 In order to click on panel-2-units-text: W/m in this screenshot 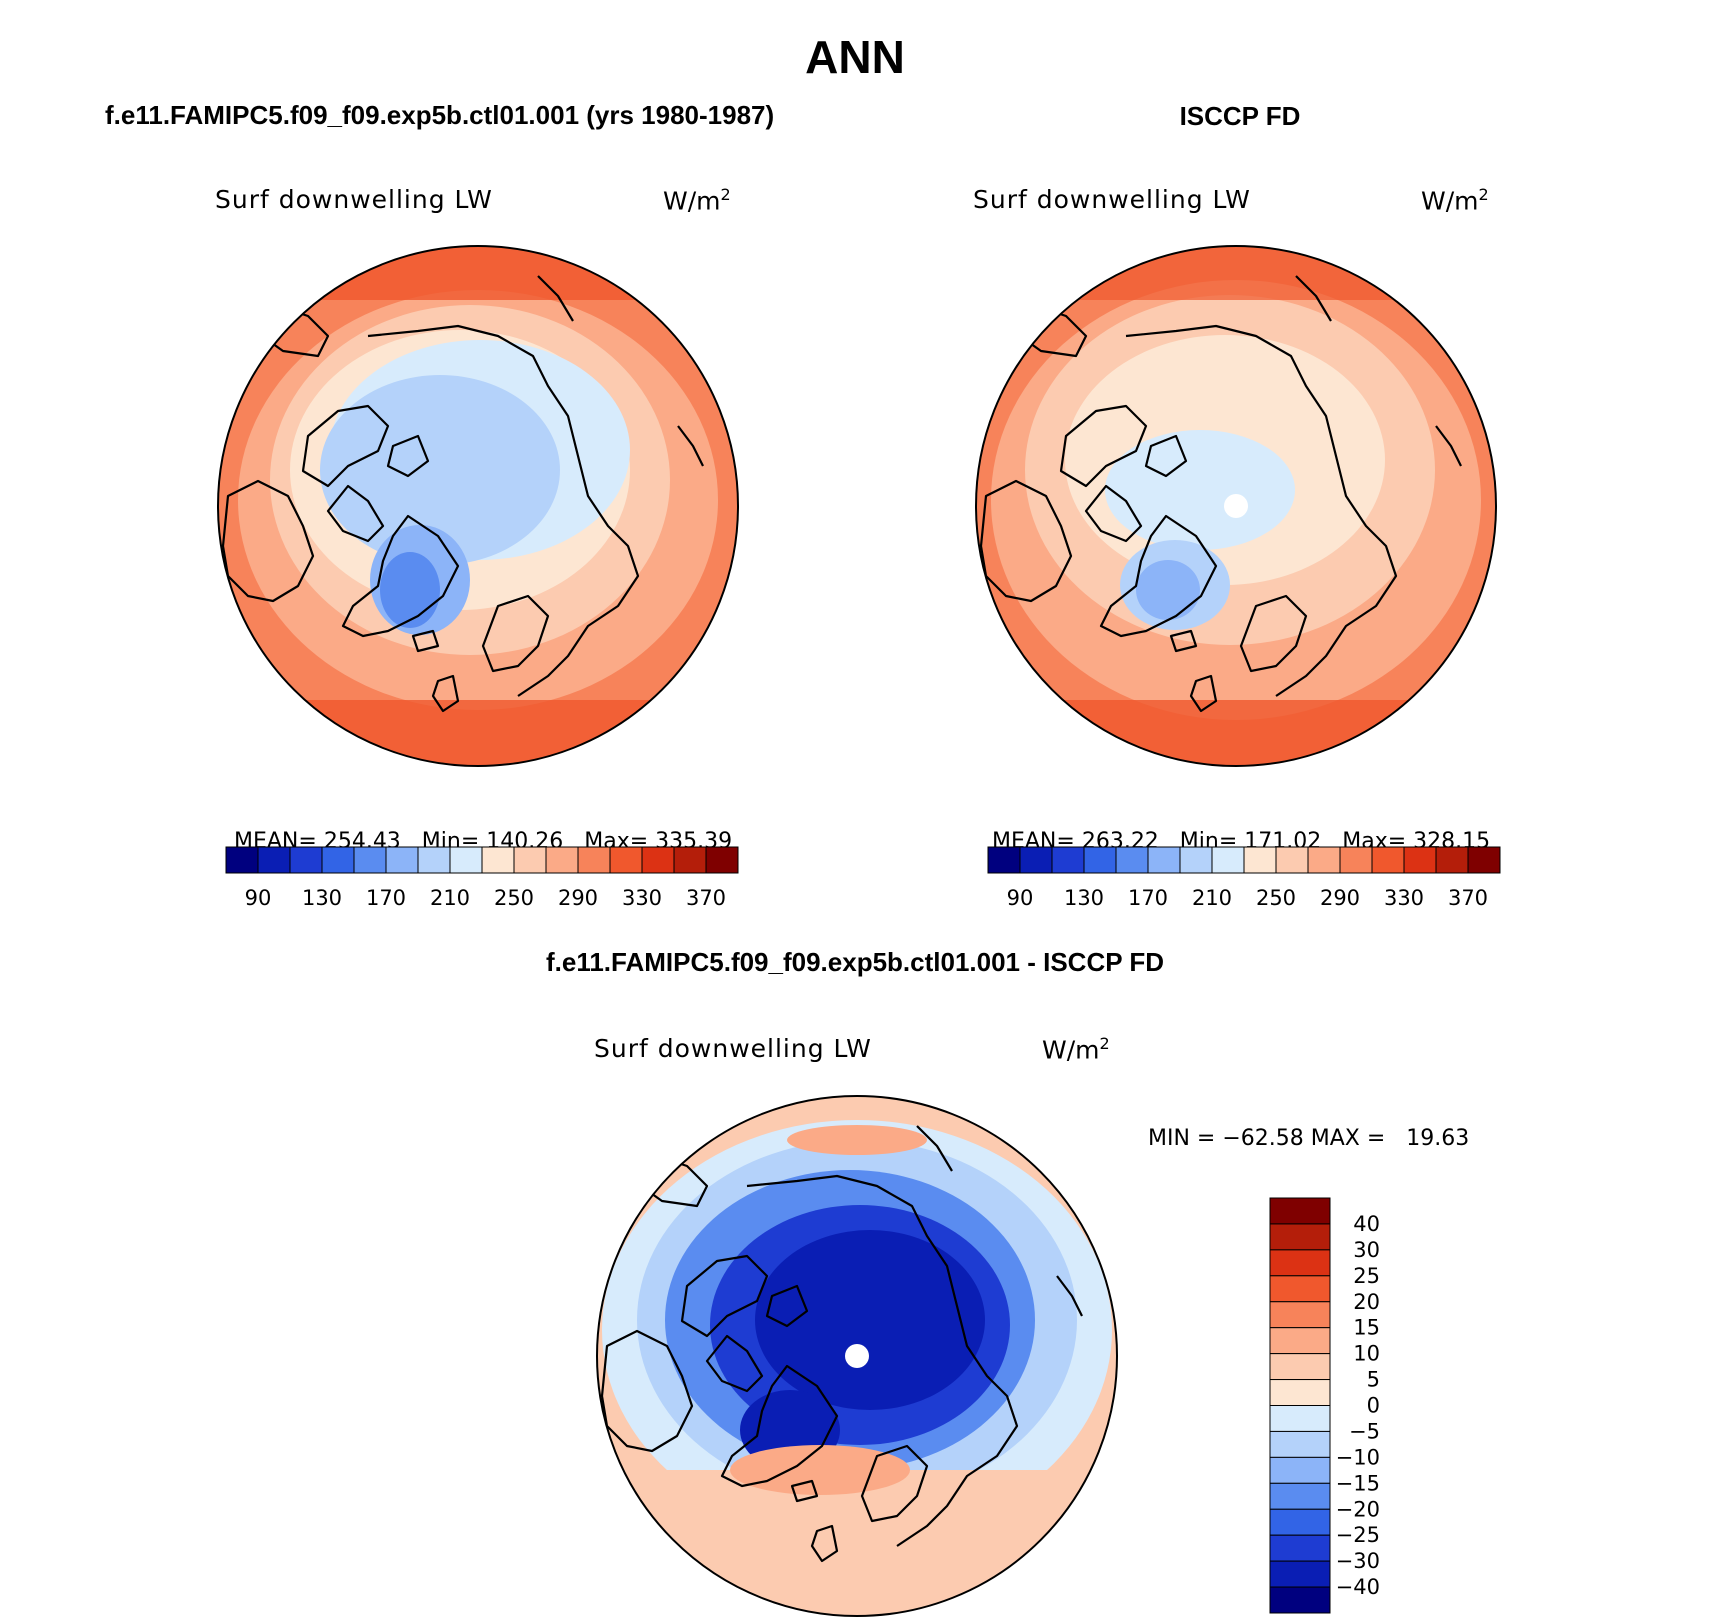, I will do `click(1450, 201)`.